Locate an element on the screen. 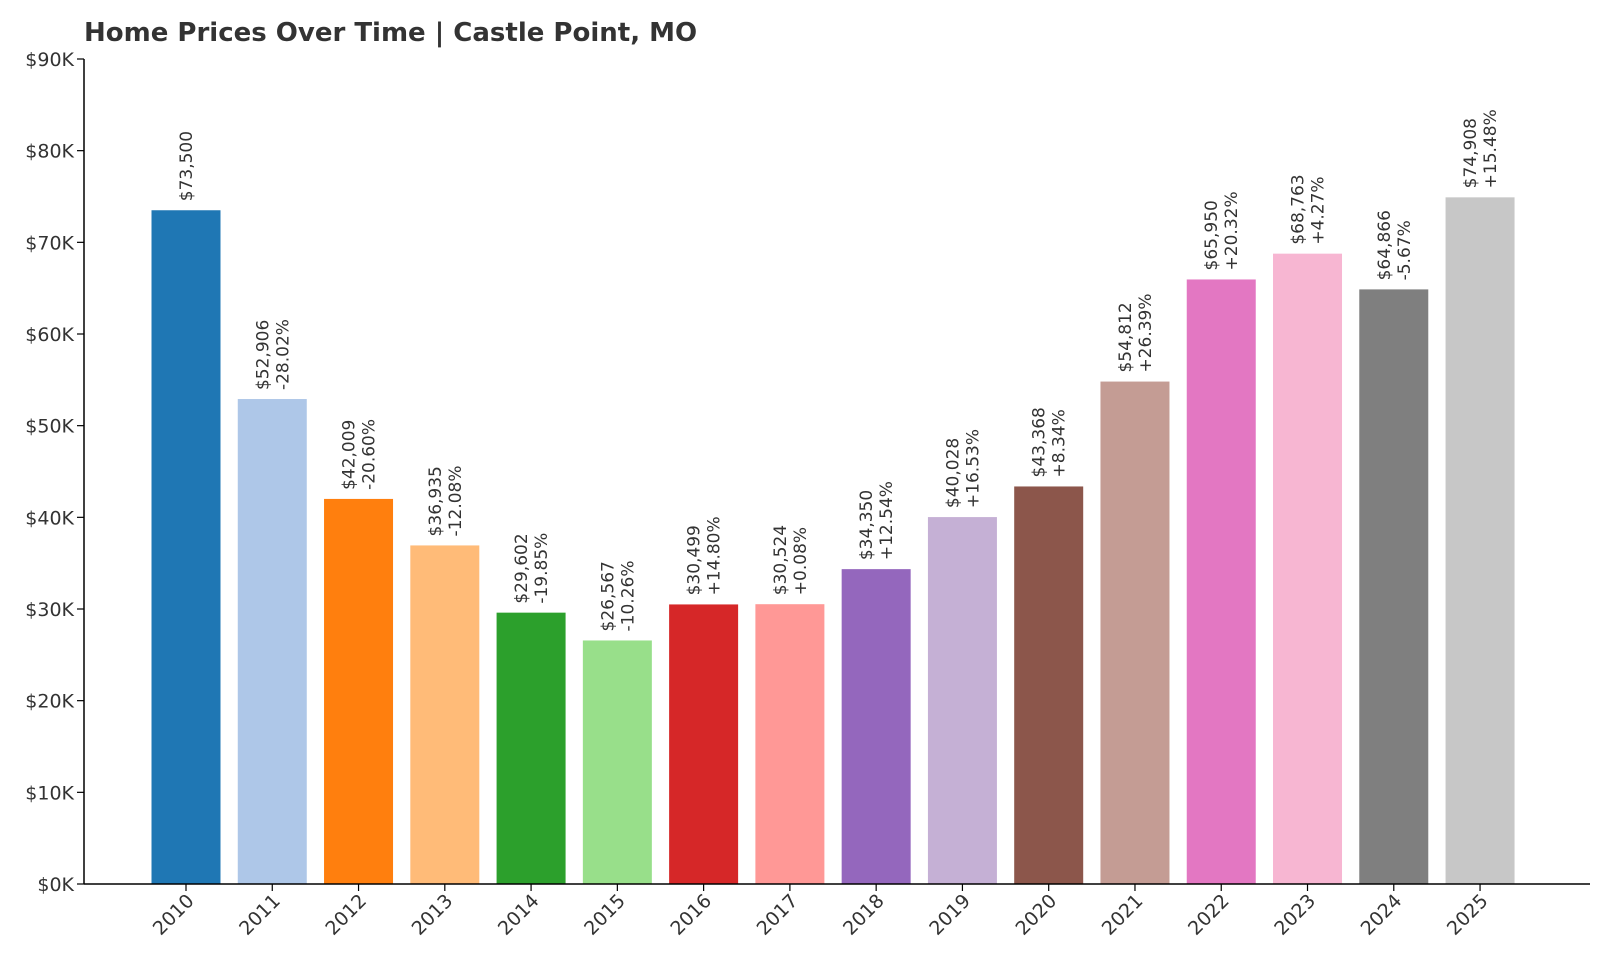 The width and height of the screenshot is (1600, 964). x-tick-label: 2011 is located at coordinates (260, 915).